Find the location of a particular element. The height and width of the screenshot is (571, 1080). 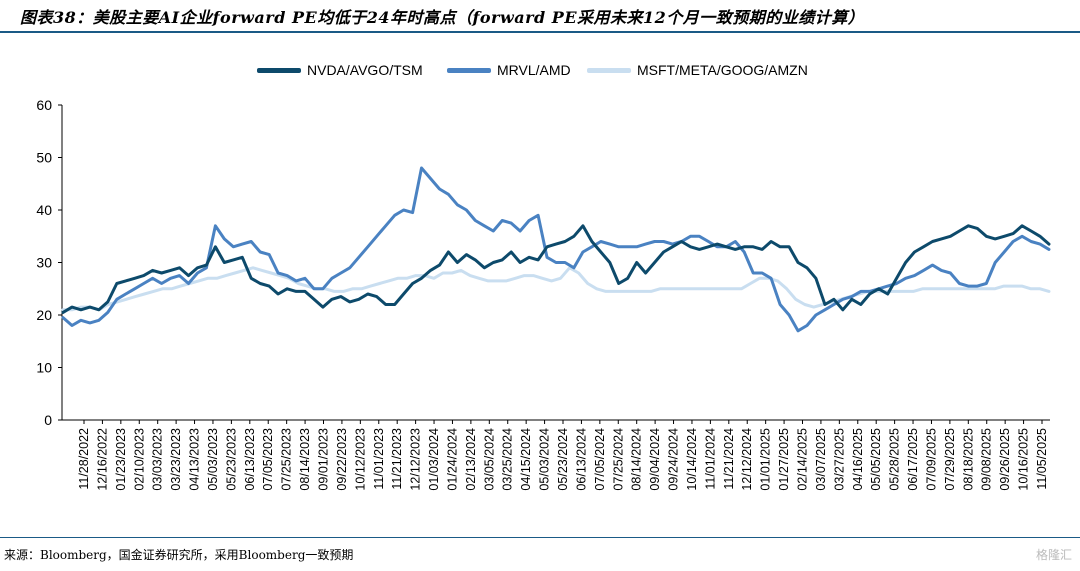

x-tick-label: 05/23/2023 is located at coordinates (231, 459).